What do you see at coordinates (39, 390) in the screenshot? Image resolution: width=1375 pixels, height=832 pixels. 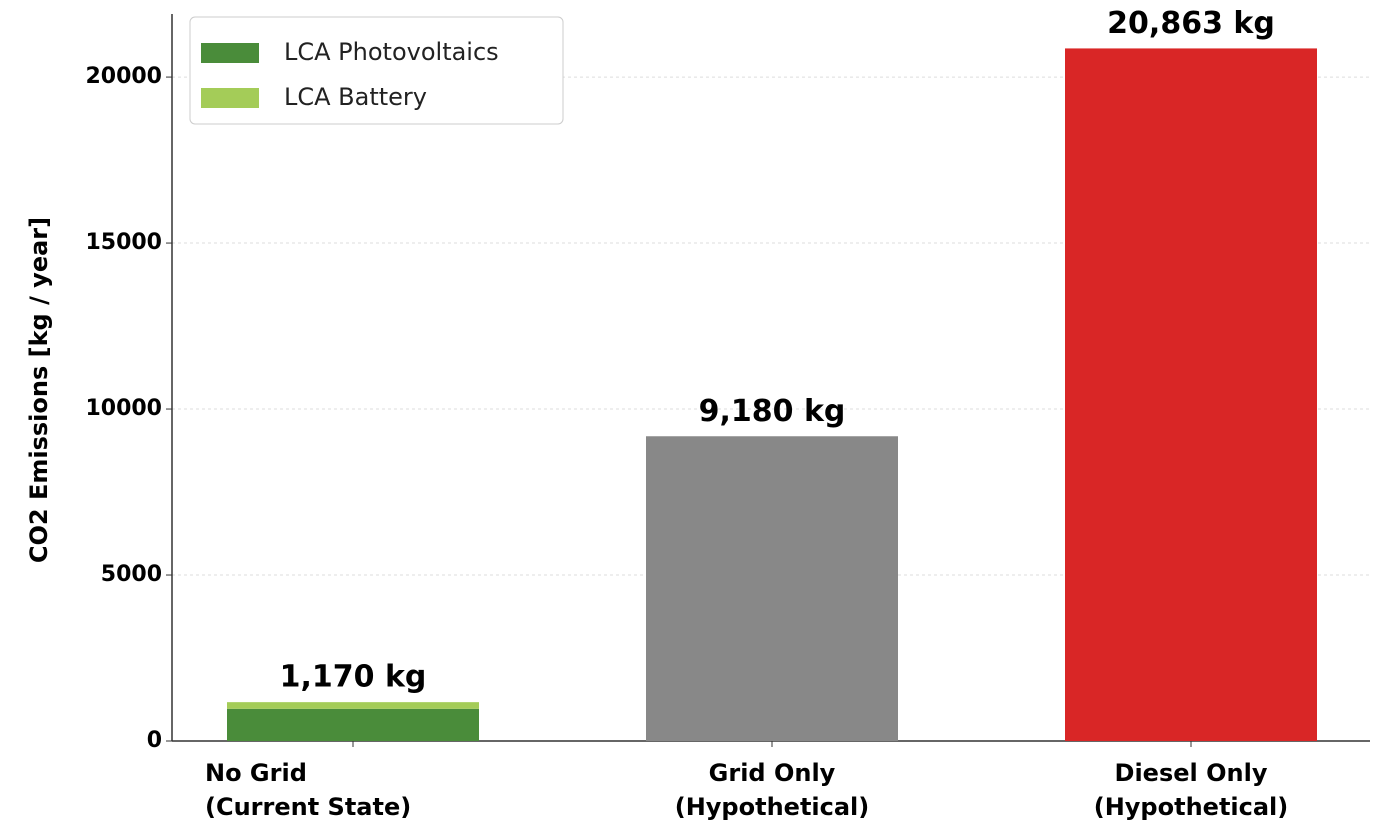 I see `y-axis-label: CO2 Emissions [kg / year]` at bounding box center [39, 390].